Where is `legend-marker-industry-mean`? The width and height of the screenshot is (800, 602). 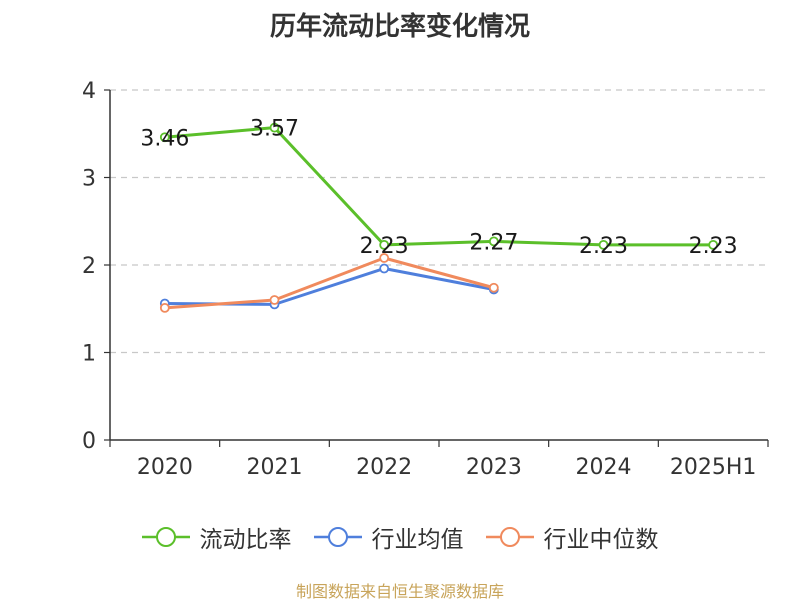 legend-marker-industry-mean is located at coordinates (337, 537).